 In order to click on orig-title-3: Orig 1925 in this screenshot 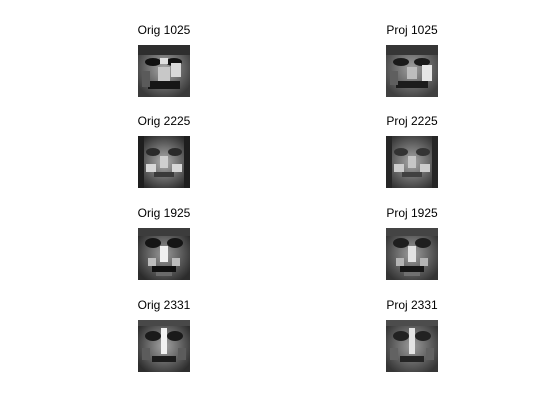, I will do `click(164, 213)`.